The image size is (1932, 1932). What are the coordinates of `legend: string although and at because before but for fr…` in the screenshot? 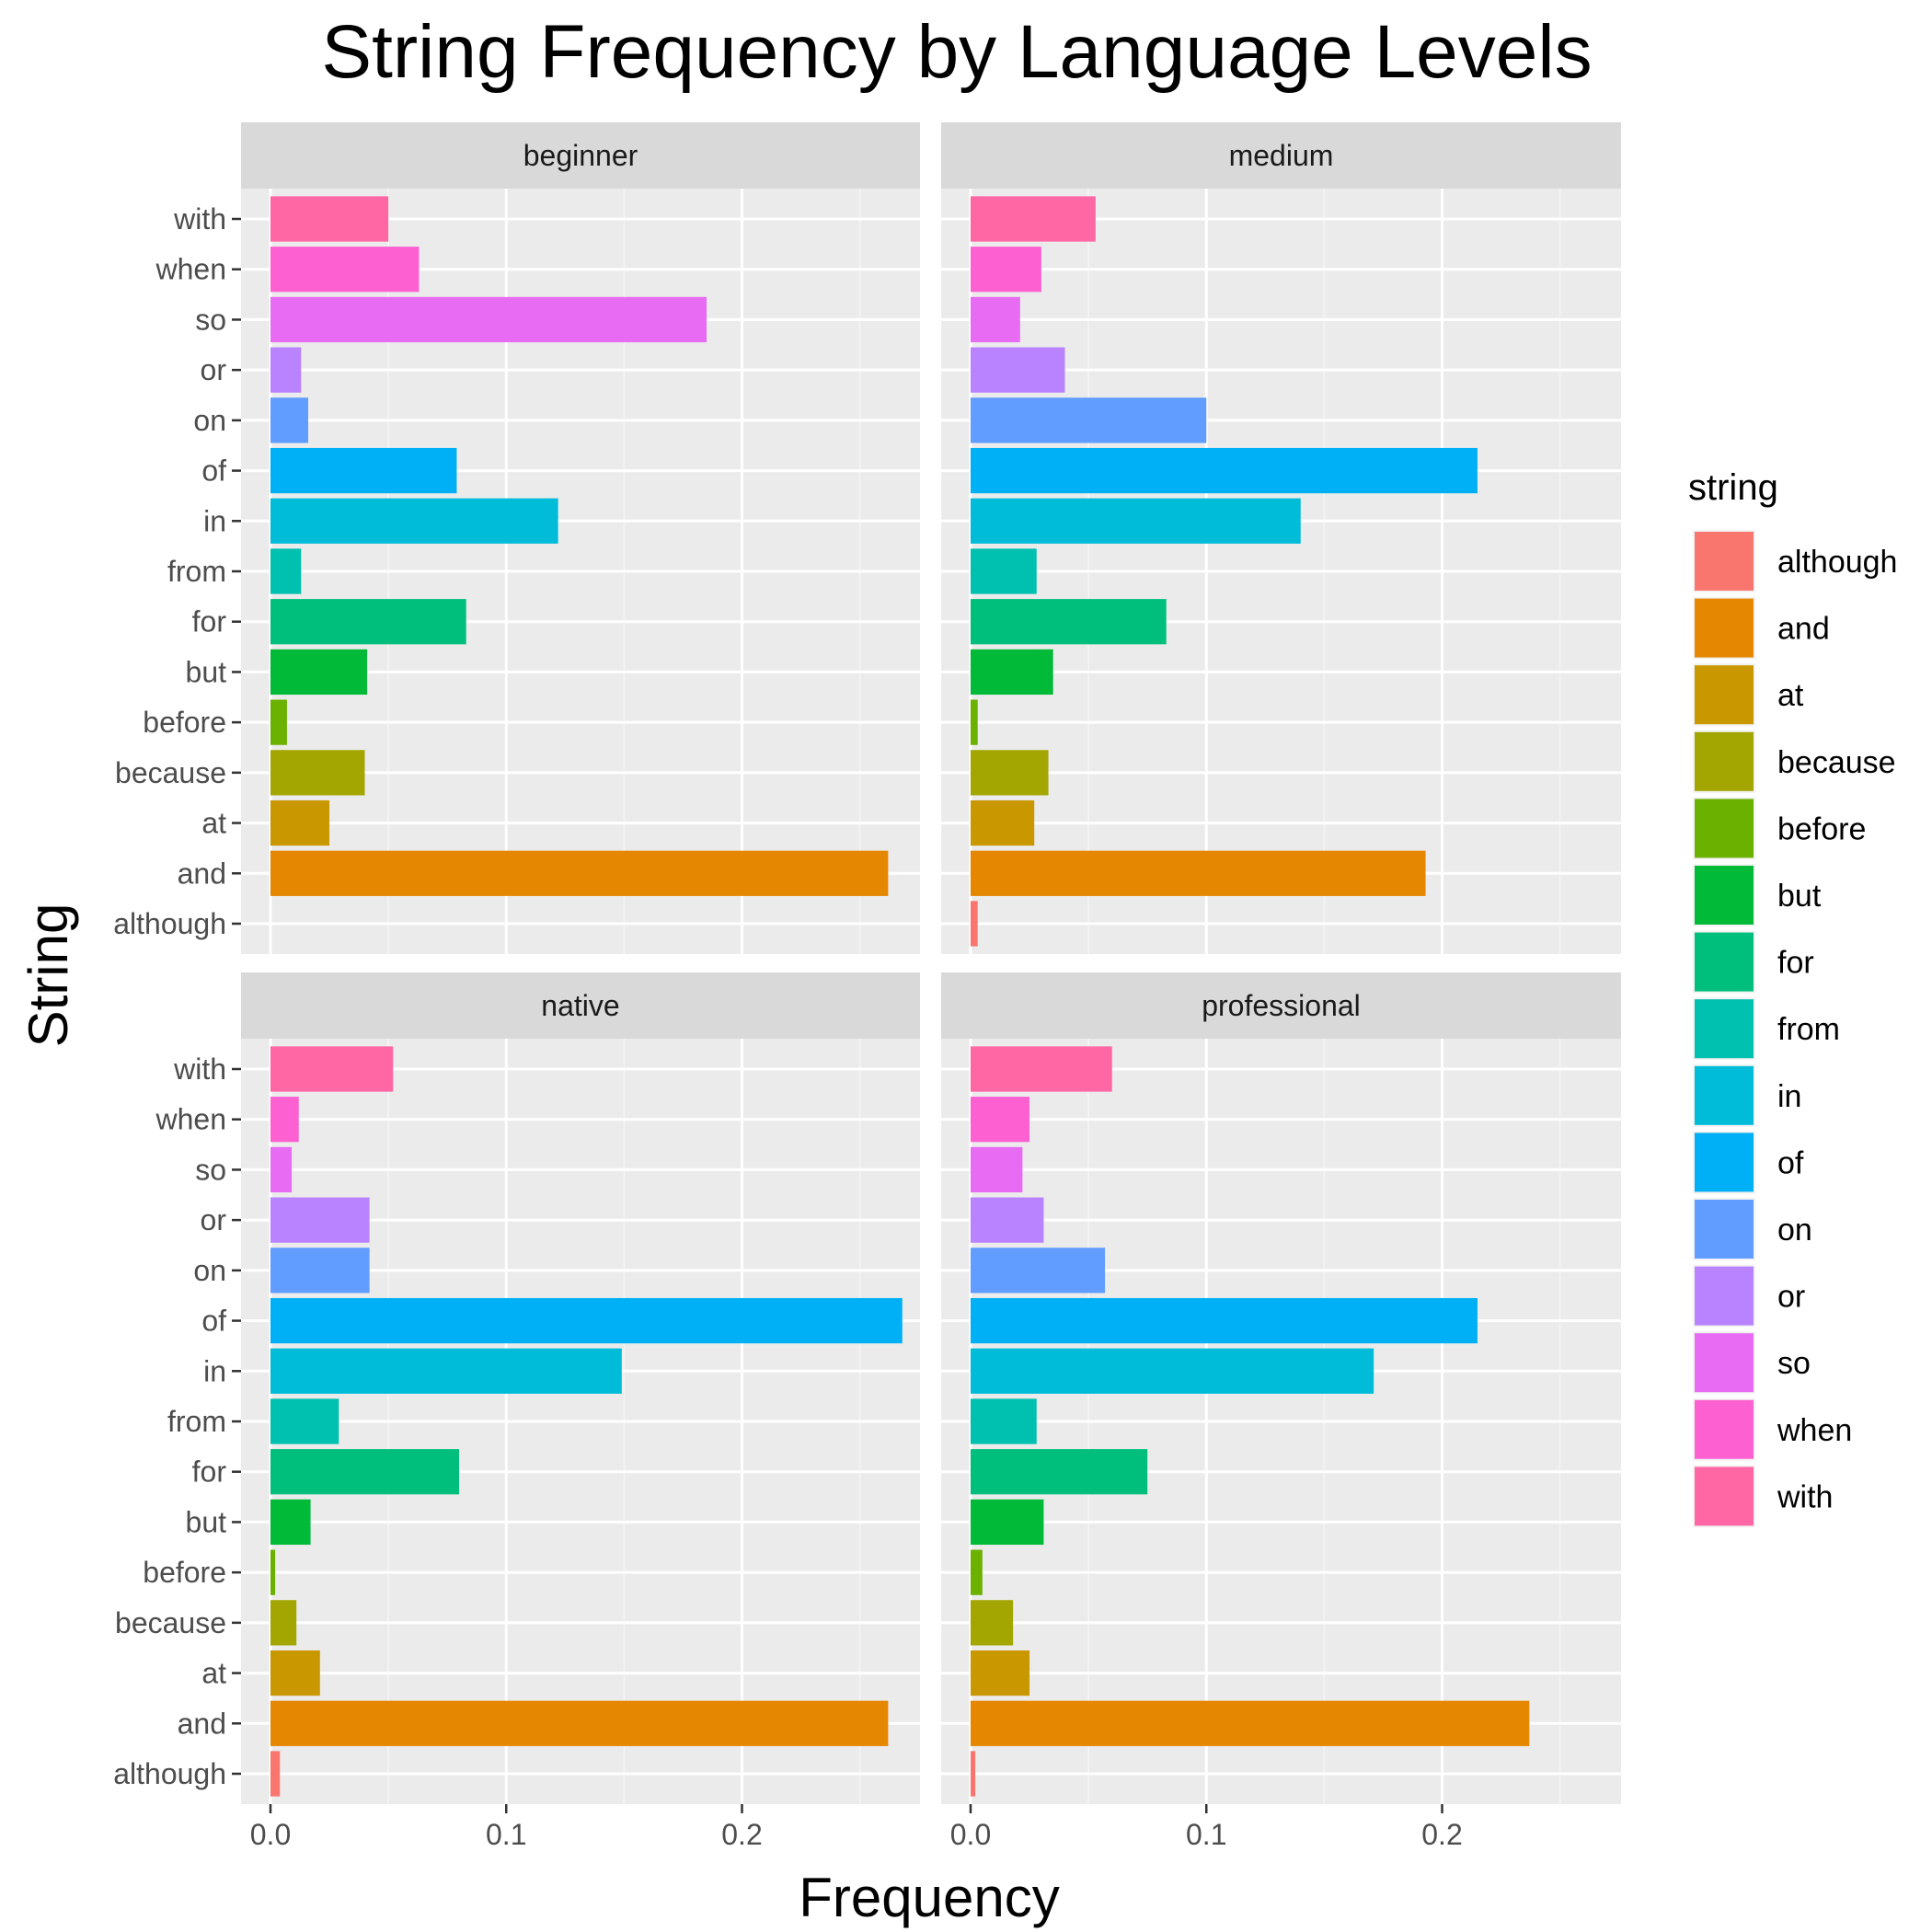 It's located at (1792, 997).